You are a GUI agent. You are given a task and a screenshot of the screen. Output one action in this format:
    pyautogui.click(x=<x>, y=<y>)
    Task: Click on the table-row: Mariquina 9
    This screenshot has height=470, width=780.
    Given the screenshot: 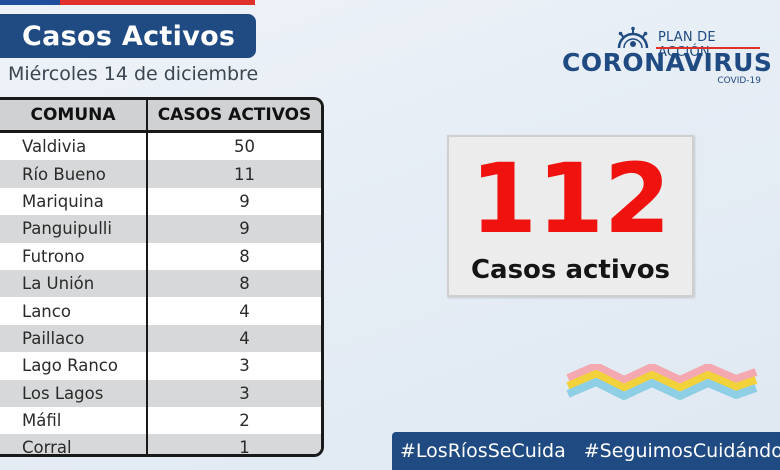 What is the action you would take?
    pyautogui.click(x=160, y=201)
    